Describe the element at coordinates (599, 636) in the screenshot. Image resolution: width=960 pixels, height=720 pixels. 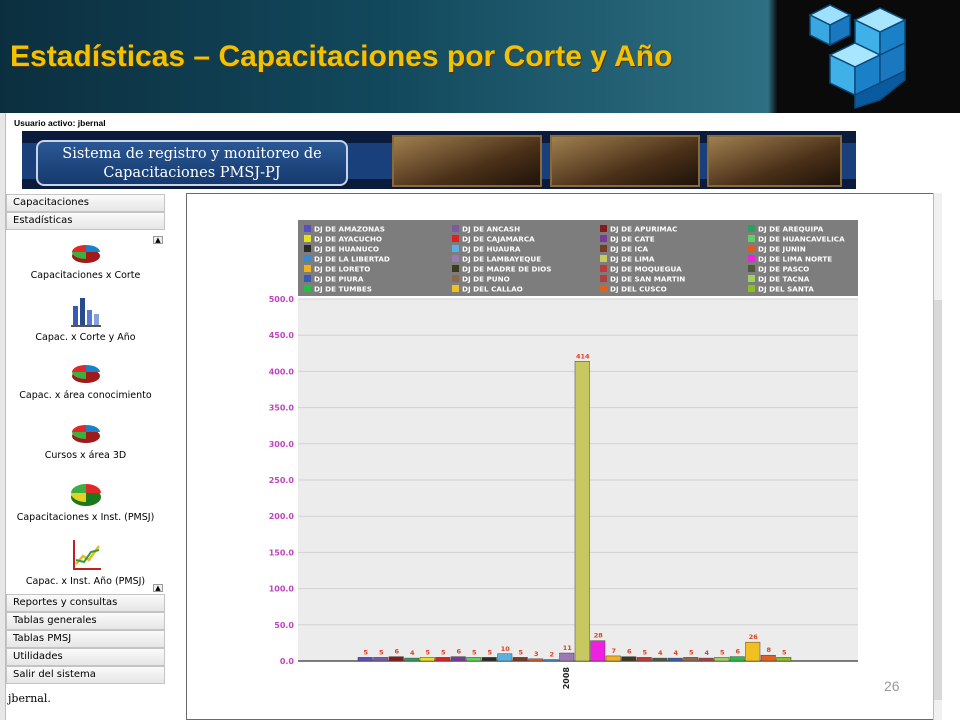
I see `bar-value-label: 28` at that location.